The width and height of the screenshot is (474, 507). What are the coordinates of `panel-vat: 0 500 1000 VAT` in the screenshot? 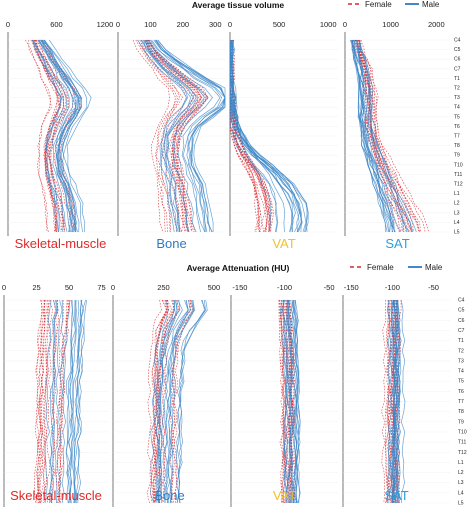 It's located at (283, 135).